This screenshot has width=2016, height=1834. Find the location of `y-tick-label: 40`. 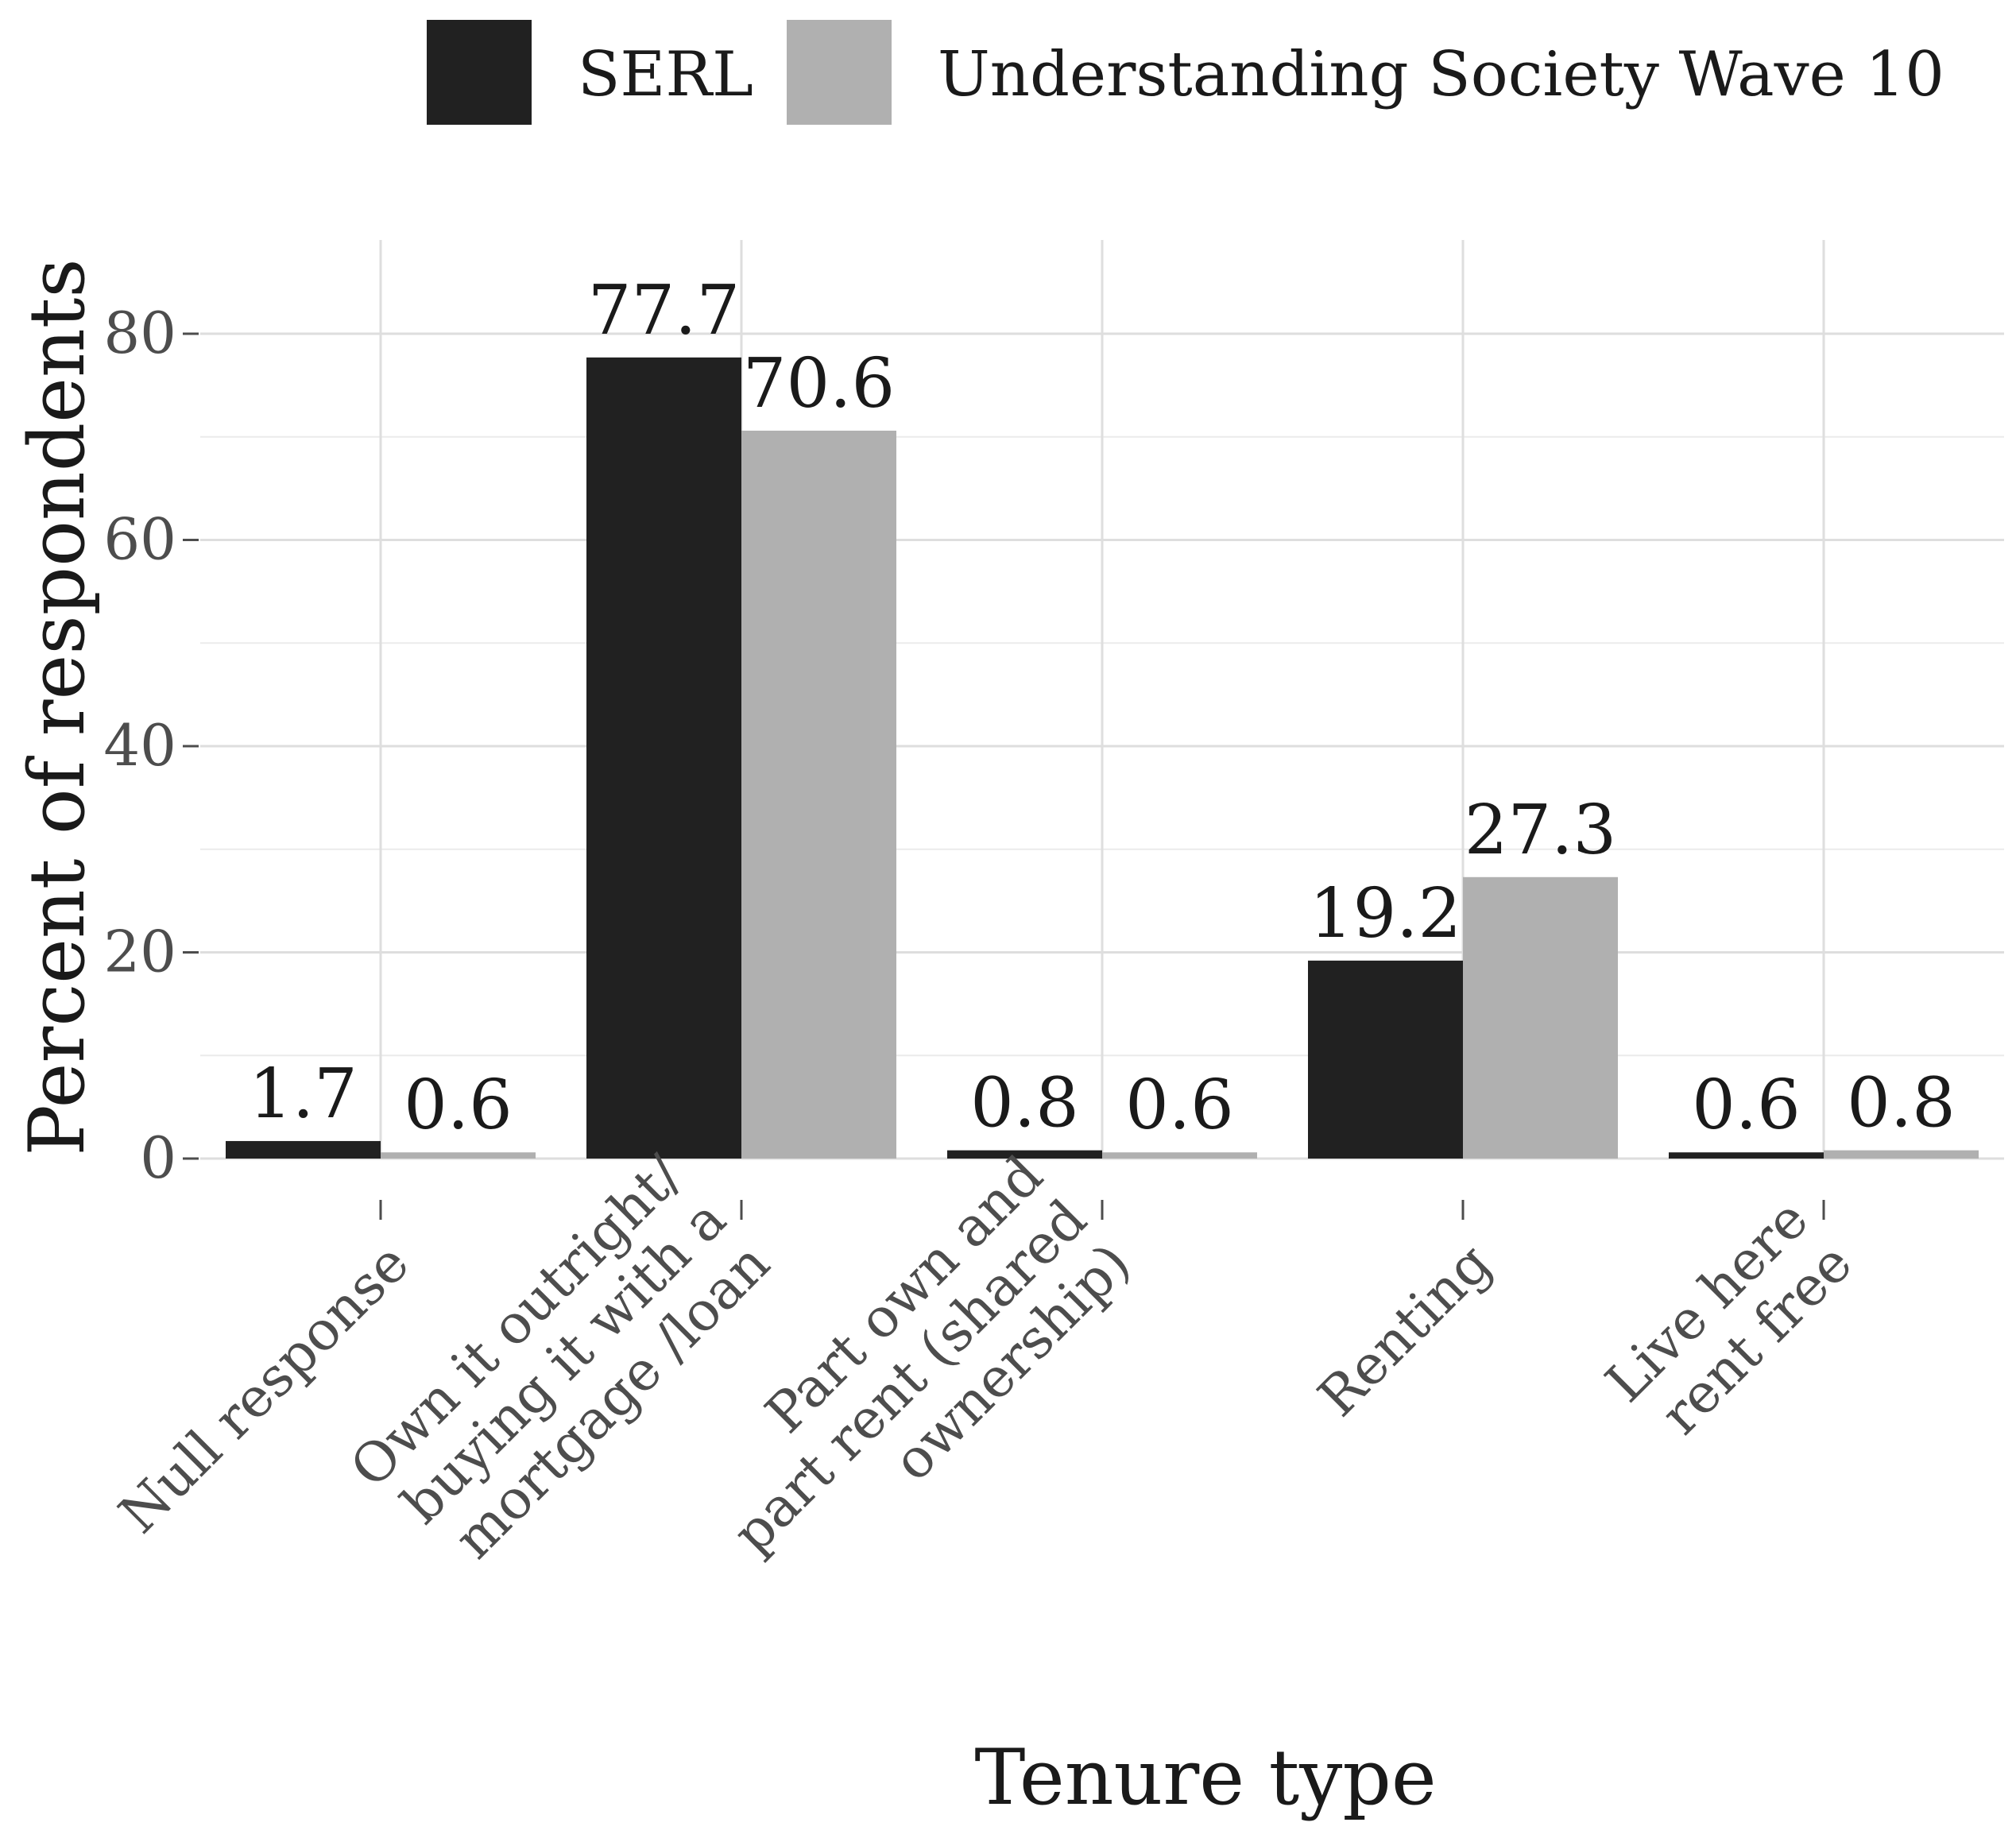

y-tick-label: 40 is located at coordinates (140, 745).